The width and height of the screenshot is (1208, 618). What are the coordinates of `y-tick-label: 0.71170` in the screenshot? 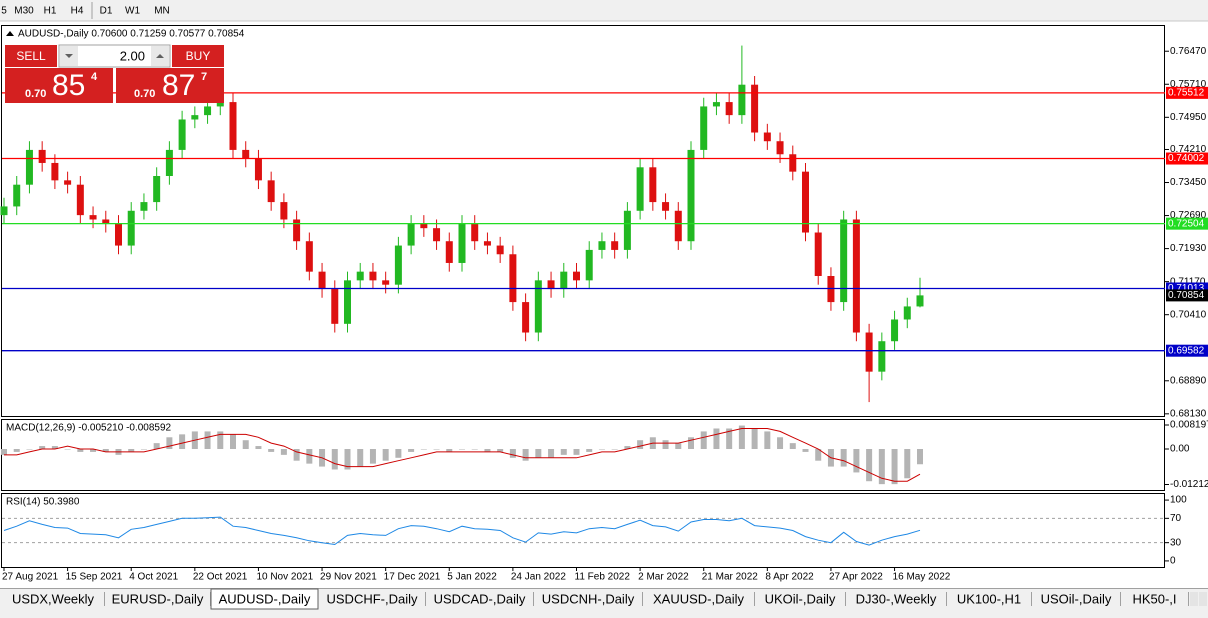 It's located at (1188, 281).